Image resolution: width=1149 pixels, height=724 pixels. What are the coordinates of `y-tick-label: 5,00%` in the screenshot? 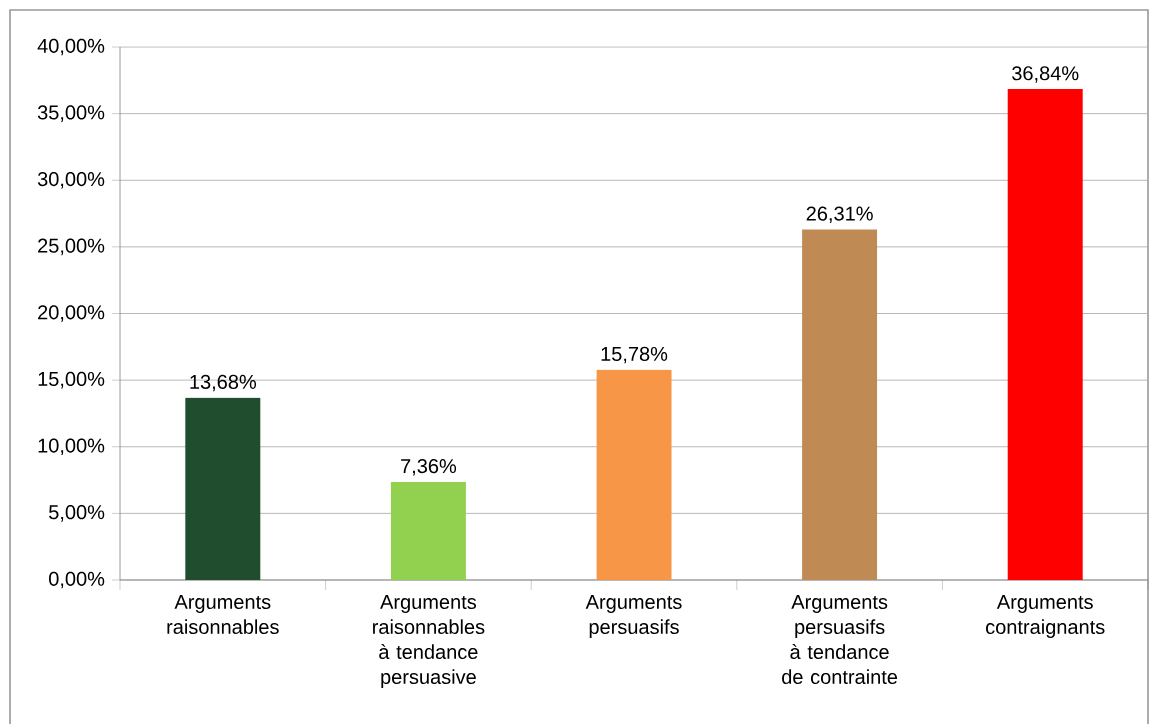 It's located at (77, 513).